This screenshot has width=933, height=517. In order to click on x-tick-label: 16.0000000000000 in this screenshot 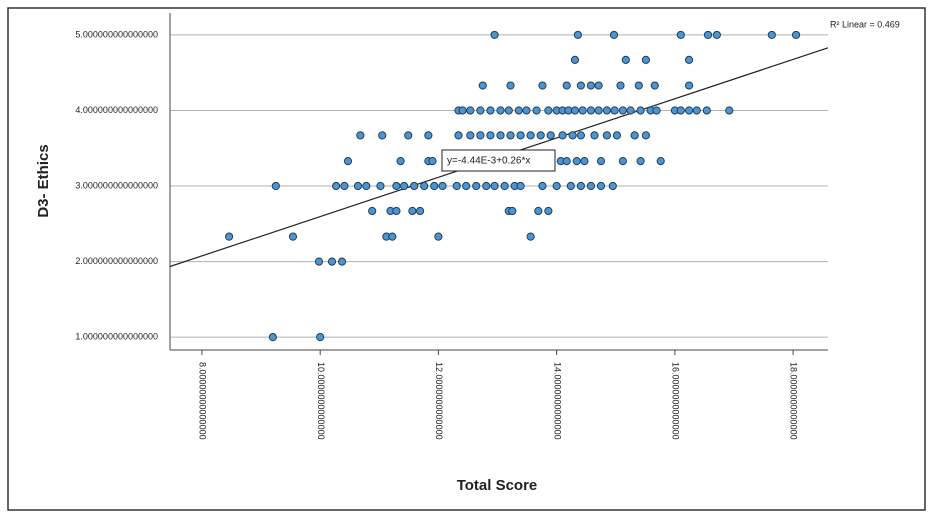, I will do `click(676, 401)`.